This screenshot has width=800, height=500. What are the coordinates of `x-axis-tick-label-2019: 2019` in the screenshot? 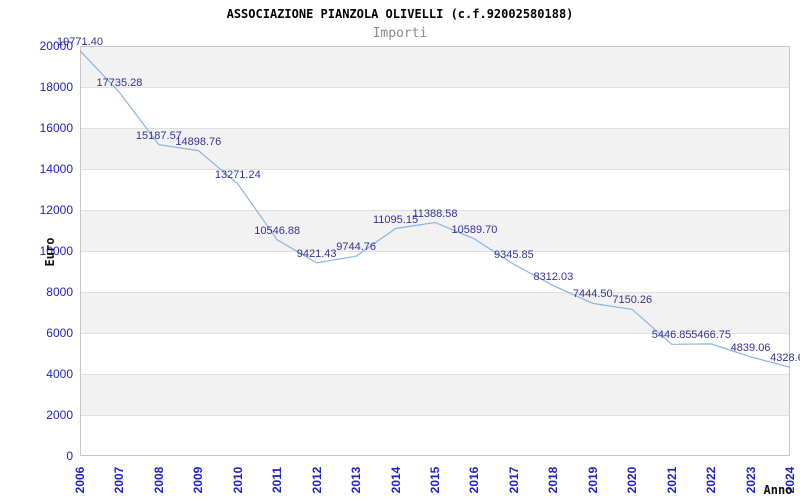 It's located at (592, 480).